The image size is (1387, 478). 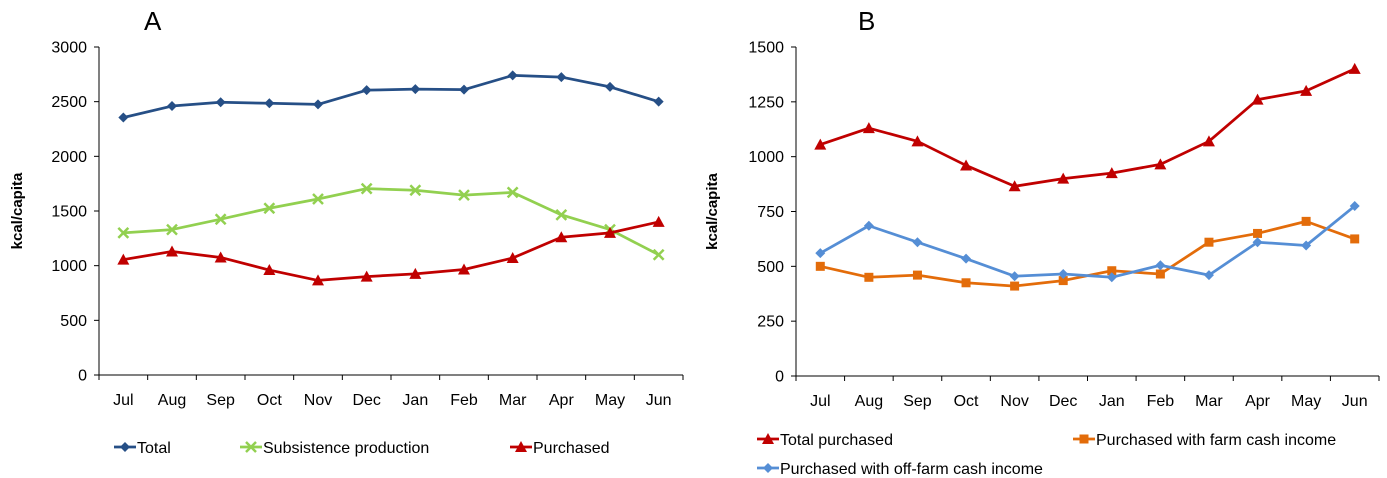 What do you see at coordinates (1014, 401) in the screenshot?
I see `x-tick-label: Nov` at bounding box center [1014, 401].